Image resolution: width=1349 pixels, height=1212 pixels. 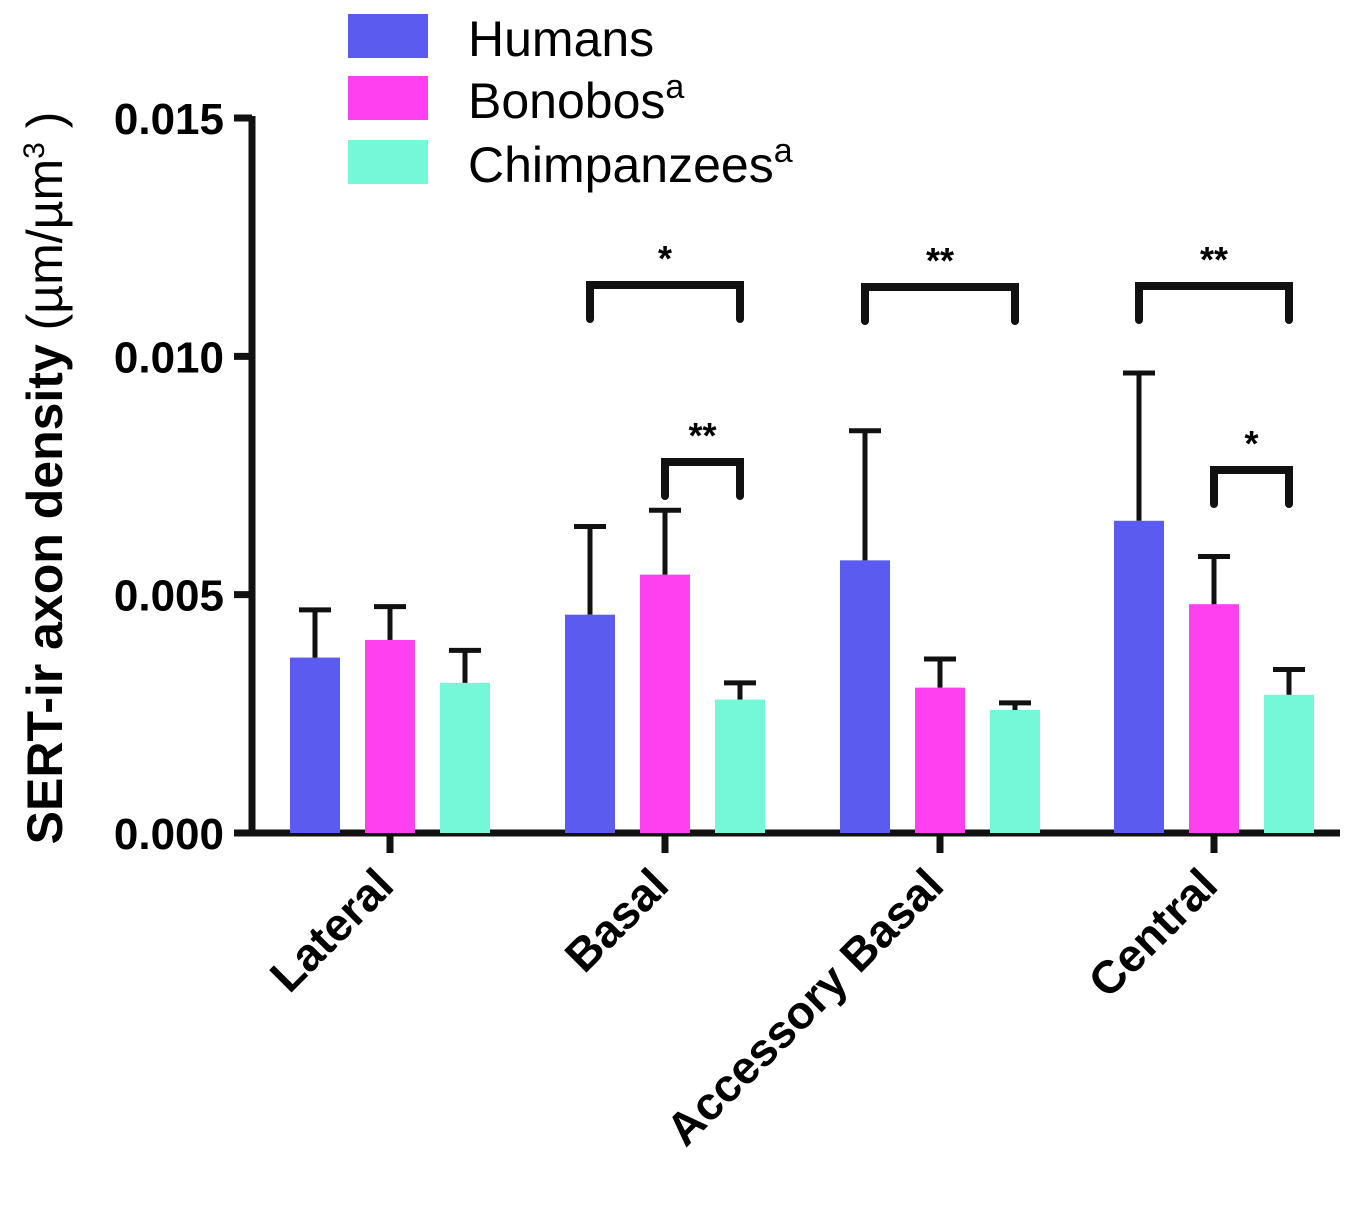 What do you see at coordinates (45, 587) in the screenshot?
I see `y-axis-title-main: SERT-ir axon density` at bounding box center [45, 587].